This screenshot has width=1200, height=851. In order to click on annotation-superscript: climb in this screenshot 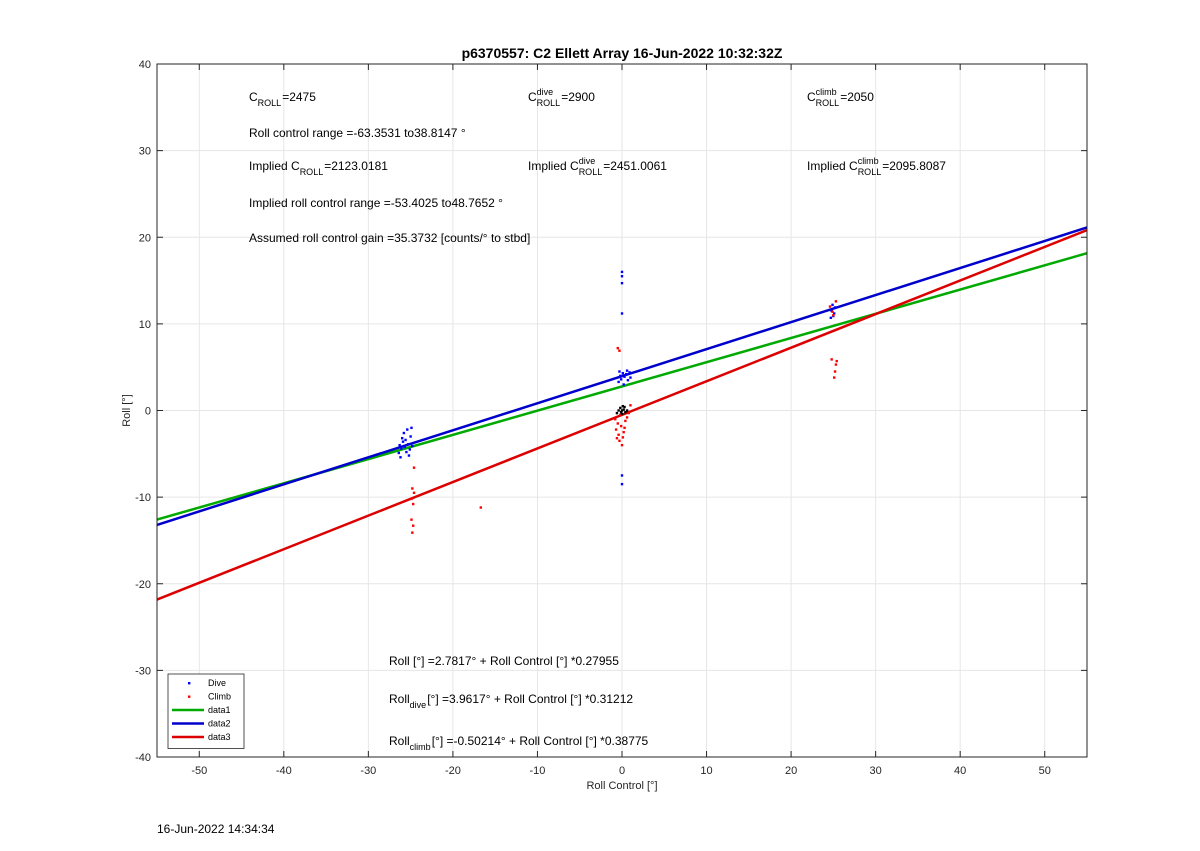, I will do `click(868, 161)`.